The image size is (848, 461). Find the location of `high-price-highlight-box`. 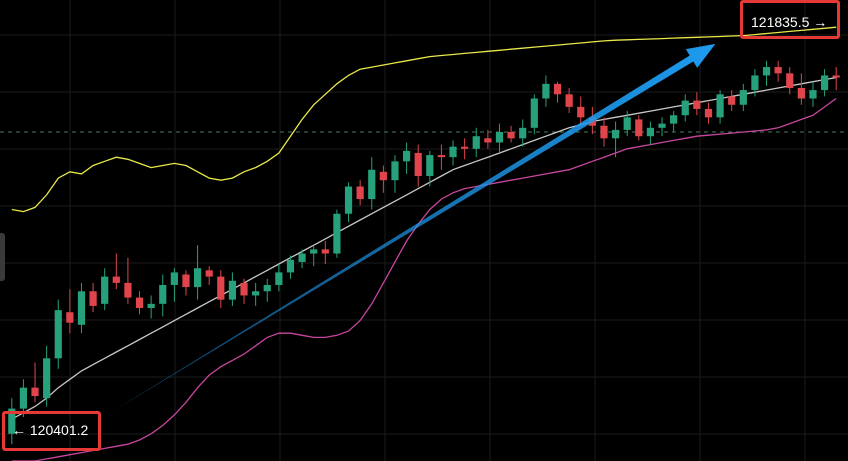

high-price-highlight-box is located at coordinates (790, 19).